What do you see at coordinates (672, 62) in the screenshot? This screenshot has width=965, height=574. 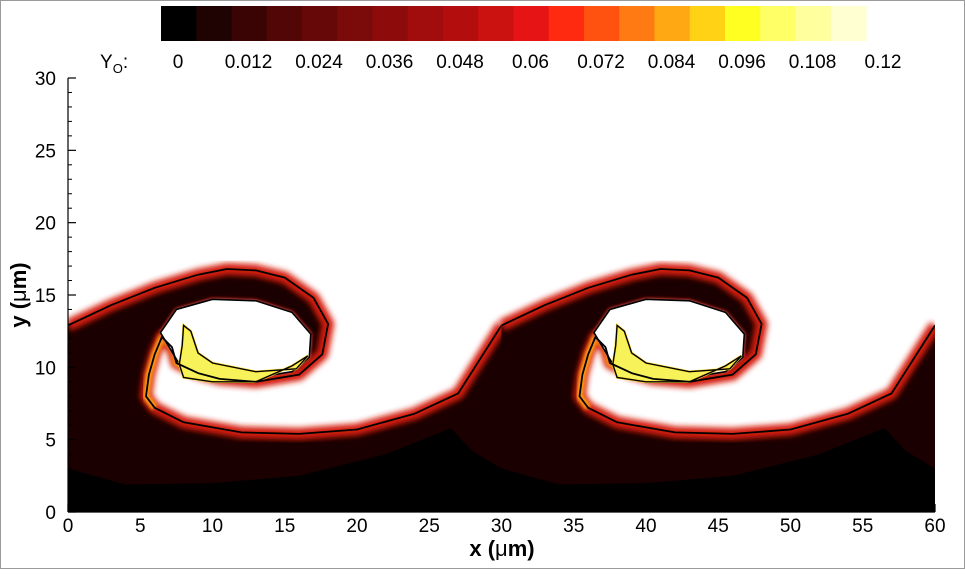 I see `colorbar-tick-label: 0.084` at bounding box center [672, 62].